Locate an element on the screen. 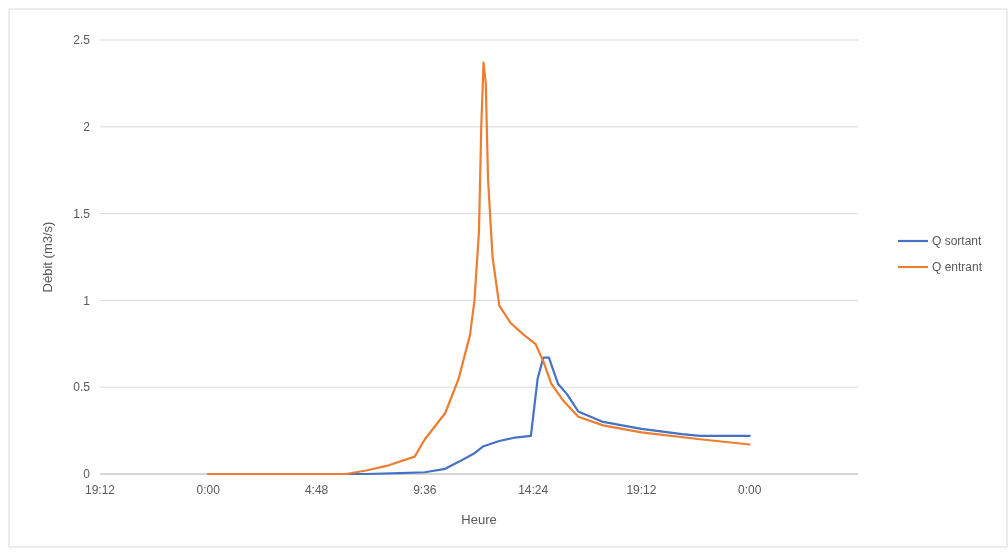 The height and width of the screenshot is (554, 1008). x-tick-label: 14:24 is located at coordinates (533, 490).